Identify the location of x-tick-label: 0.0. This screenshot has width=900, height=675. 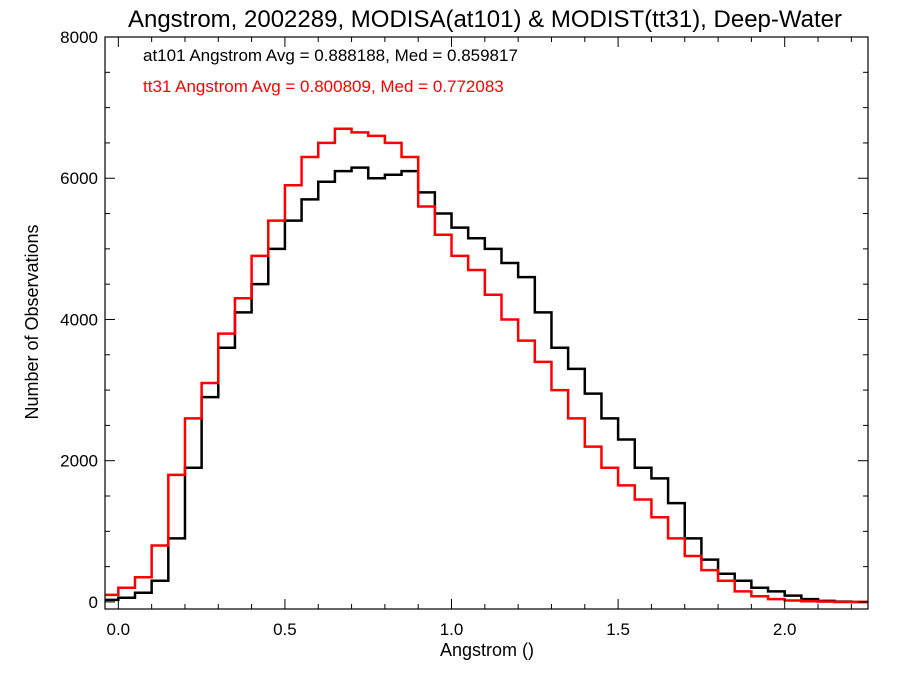
(119, 629).